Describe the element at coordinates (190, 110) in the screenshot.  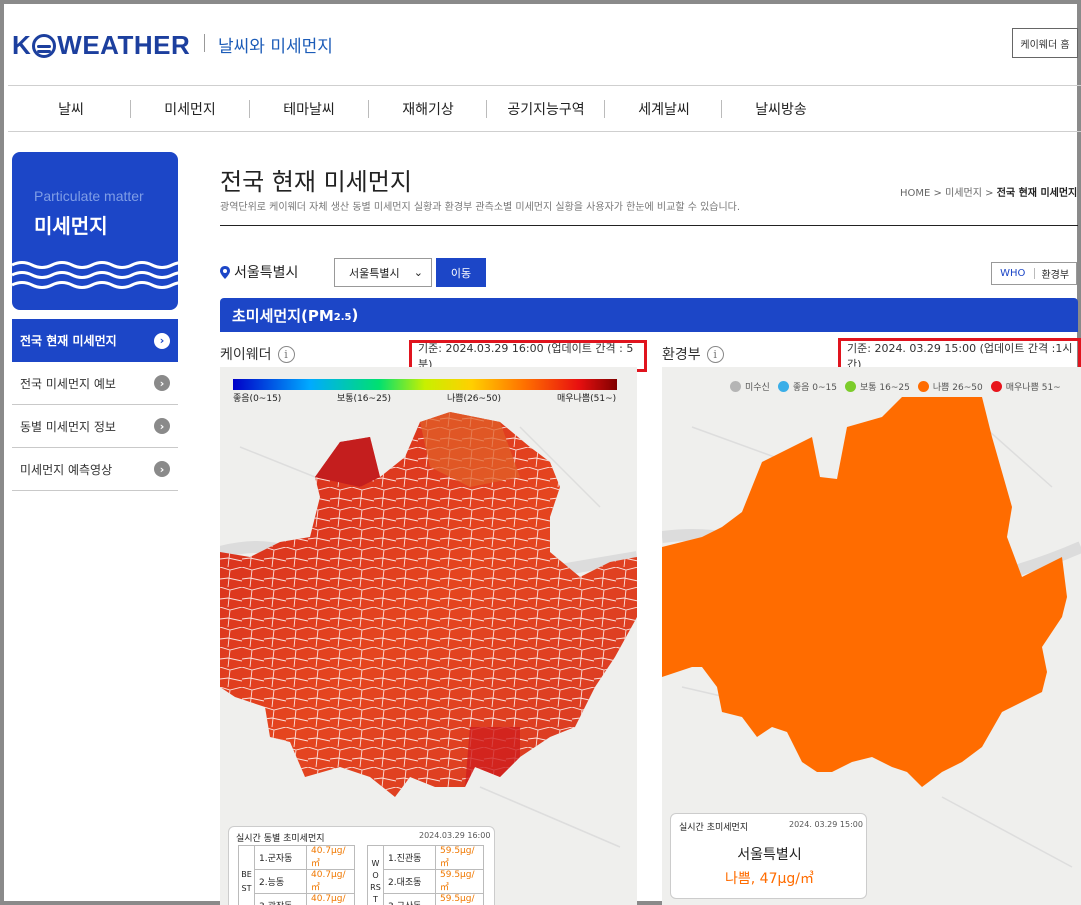
I see `nav-item-fine-dust: 미세먼지` at that location.